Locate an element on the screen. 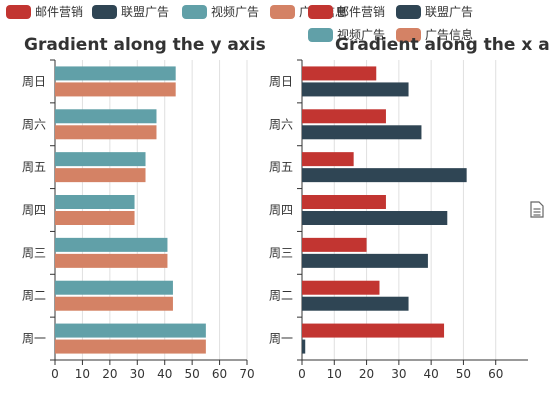 The width and height of the screenshot is (550, 420). x-tick-label: 70 is located at coordinates (246, 374).